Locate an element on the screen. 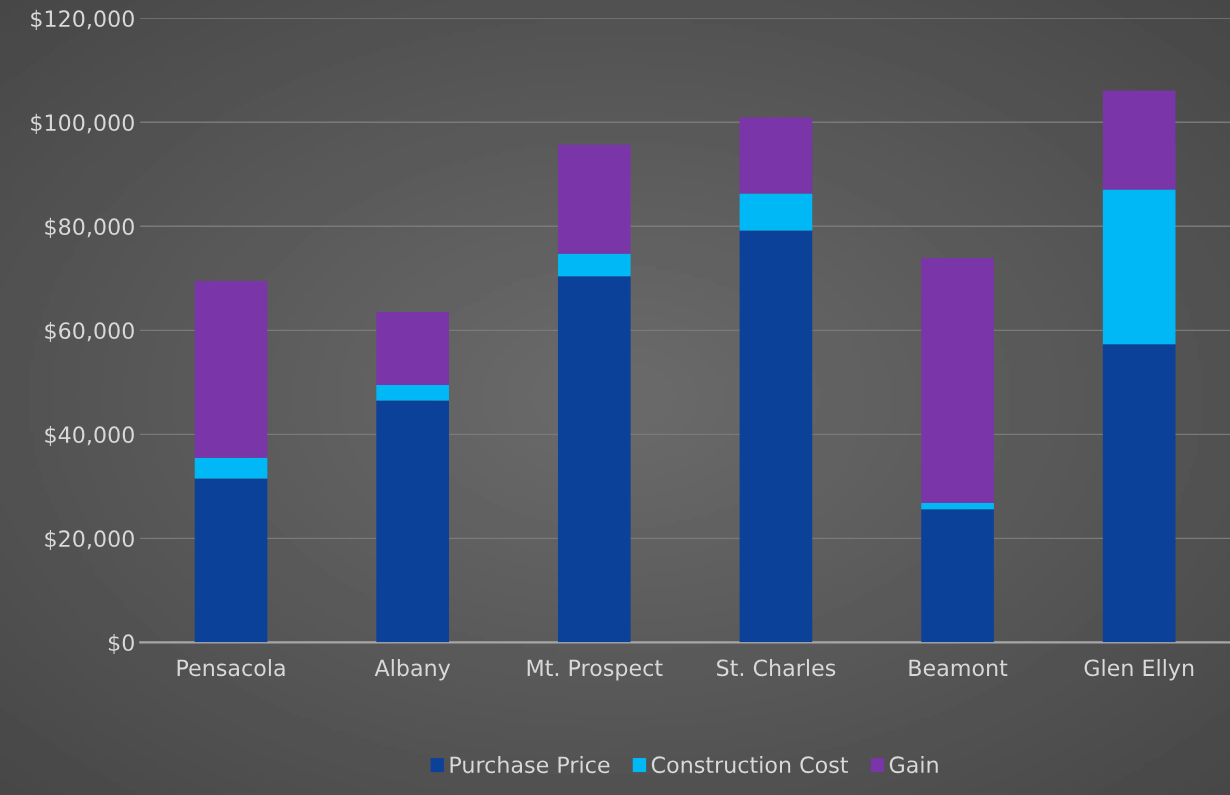  y-tick-label: $120,000 is located at coordinates (82, 19).